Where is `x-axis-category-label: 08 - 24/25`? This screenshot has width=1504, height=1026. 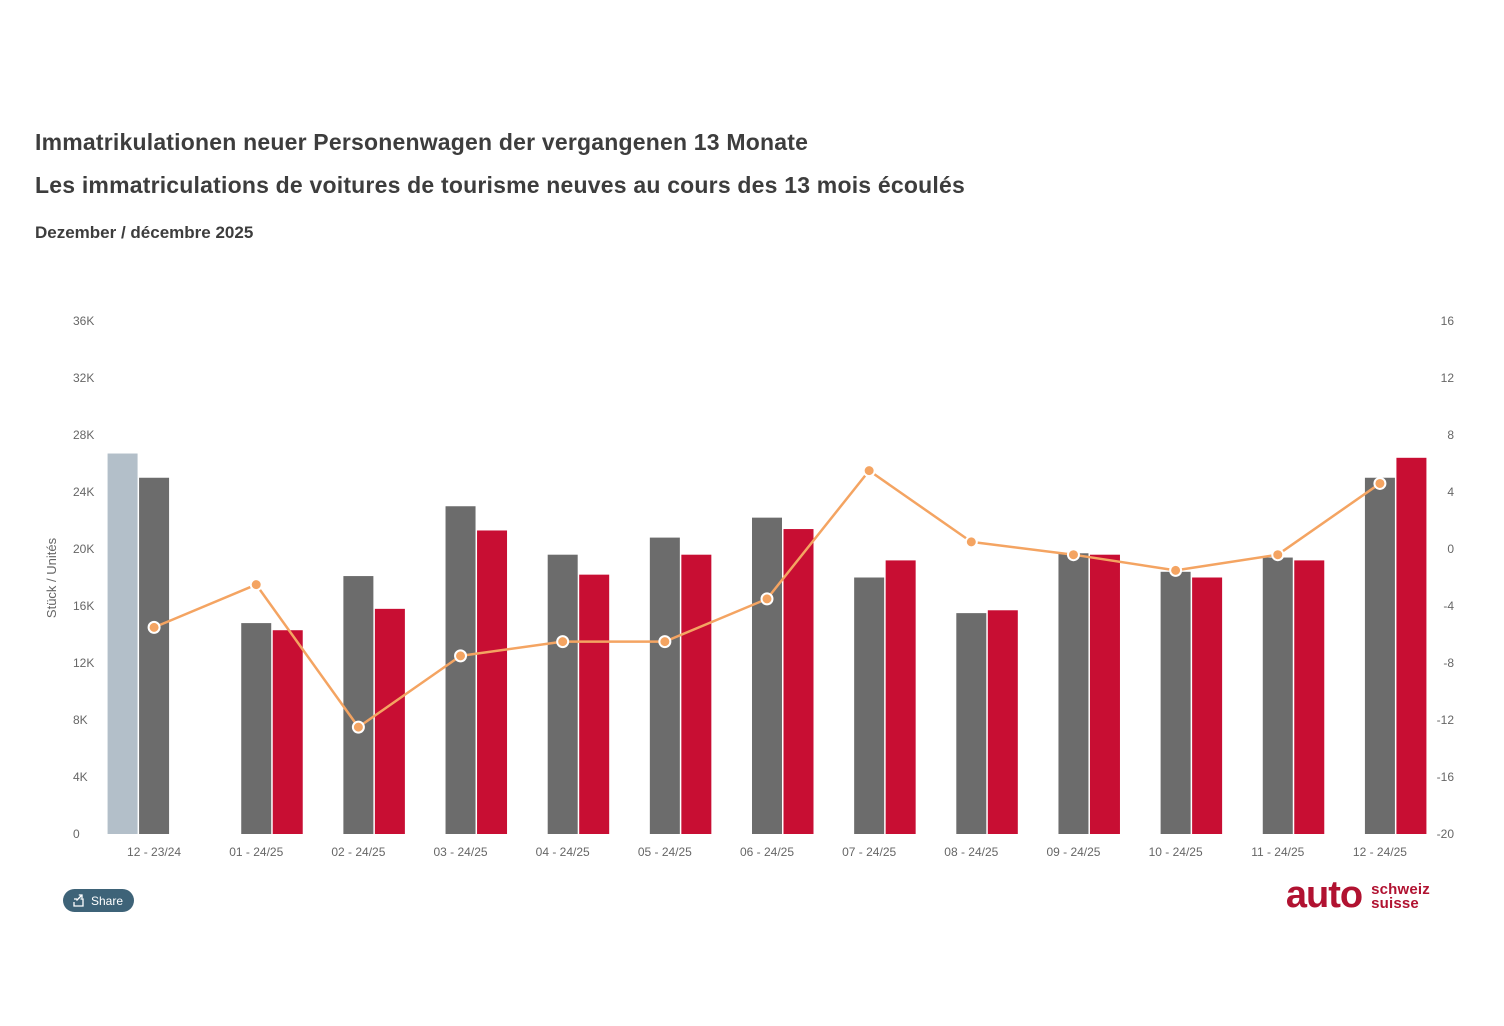 x-axis-category-label: 08 - 24/25 is located at coordinates (971, 852).